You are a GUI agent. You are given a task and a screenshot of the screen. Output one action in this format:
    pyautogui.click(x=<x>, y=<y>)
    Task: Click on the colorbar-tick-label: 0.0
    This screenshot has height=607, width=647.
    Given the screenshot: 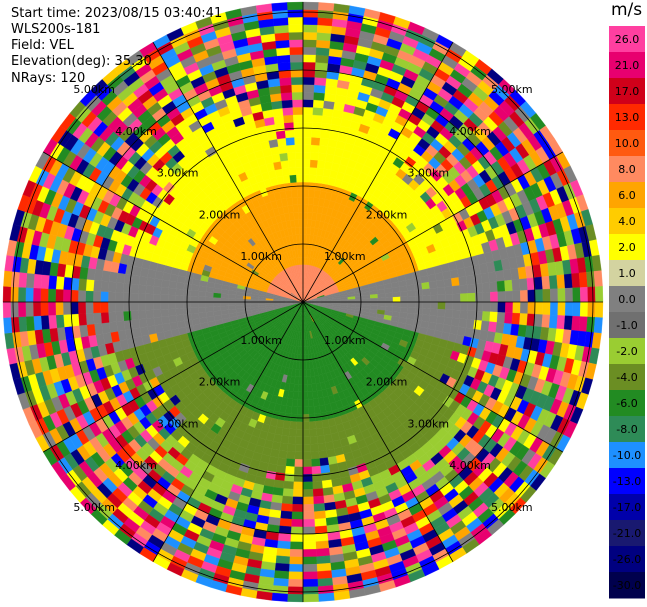 What is the action you would take?
    pyautogui.click(x=627, y=299)
    